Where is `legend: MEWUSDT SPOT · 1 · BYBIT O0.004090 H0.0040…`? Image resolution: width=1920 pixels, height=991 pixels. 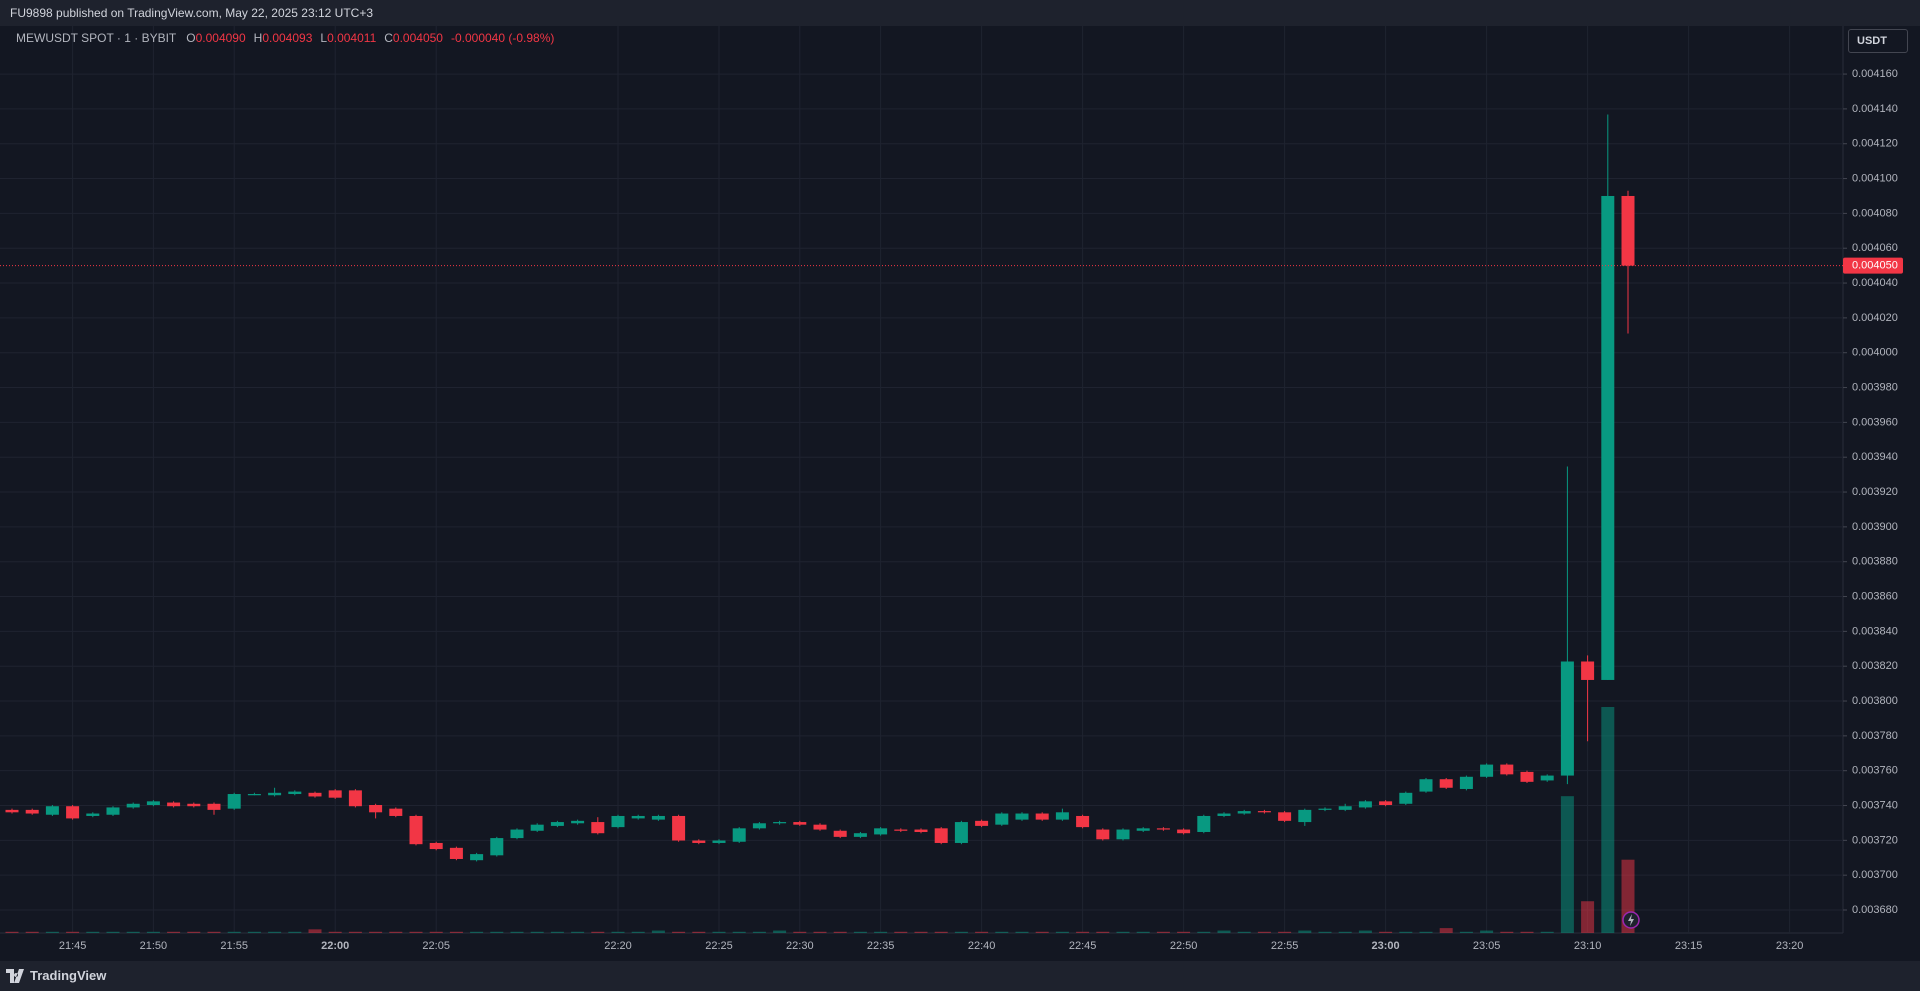
legend: MEWUSDT SPOT · 1 · BYBIT O0.004090 H0.0040… is located at coordinates (289, 38).